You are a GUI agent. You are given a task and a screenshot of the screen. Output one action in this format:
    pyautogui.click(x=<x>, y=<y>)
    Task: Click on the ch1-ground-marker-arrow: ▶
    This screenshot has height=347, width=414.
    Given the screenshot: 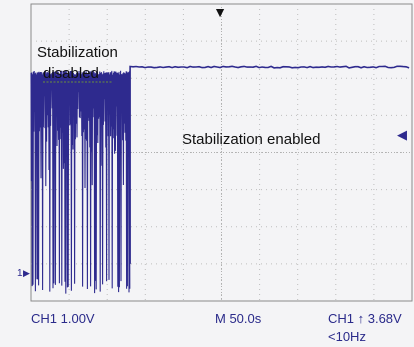 What is the action you would take?
    pyautogui.click(x=26, y=273)
    